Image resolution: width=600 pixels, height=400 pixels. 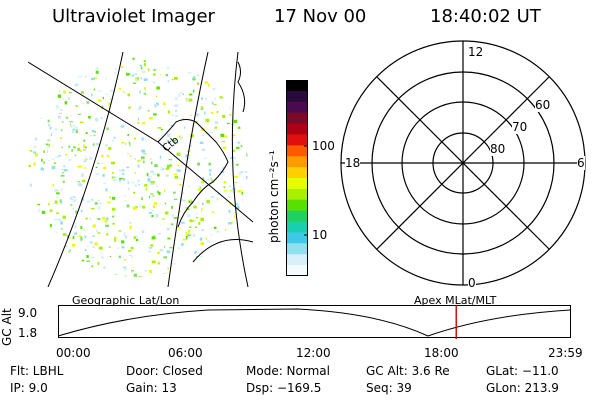 I want to click on info-filter: Flt: LBHL, so click(x=37, y=371).